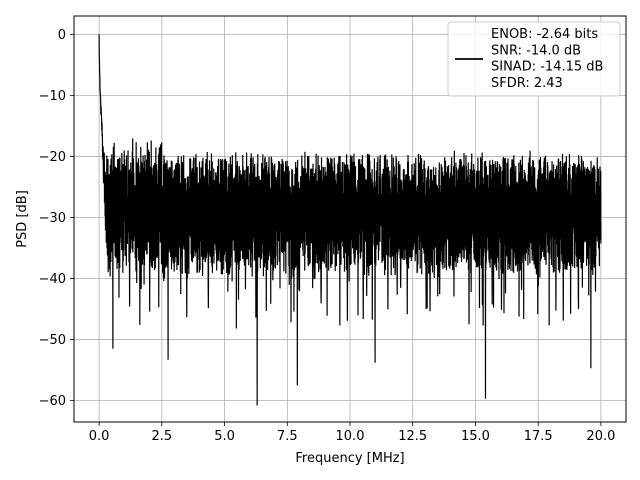 This screenshot has width=640, height=480. I want to click on legend-entry-enob: ENOB: -2.64 bits, so click(544, 34).